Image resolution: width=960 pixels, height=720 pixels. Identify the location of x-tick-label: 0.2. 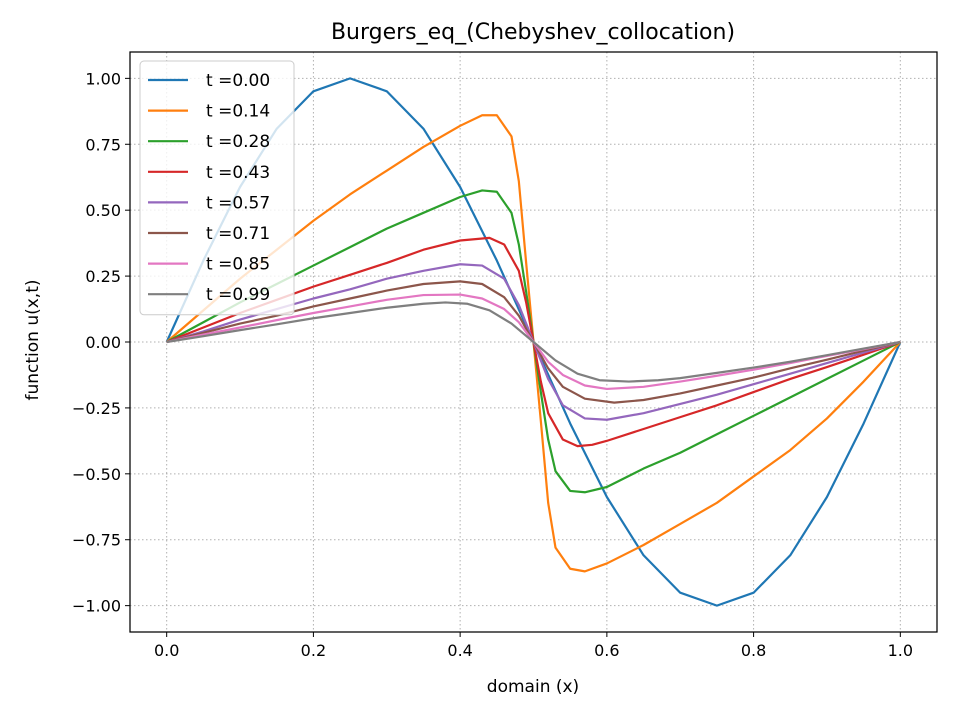
(313, 650).